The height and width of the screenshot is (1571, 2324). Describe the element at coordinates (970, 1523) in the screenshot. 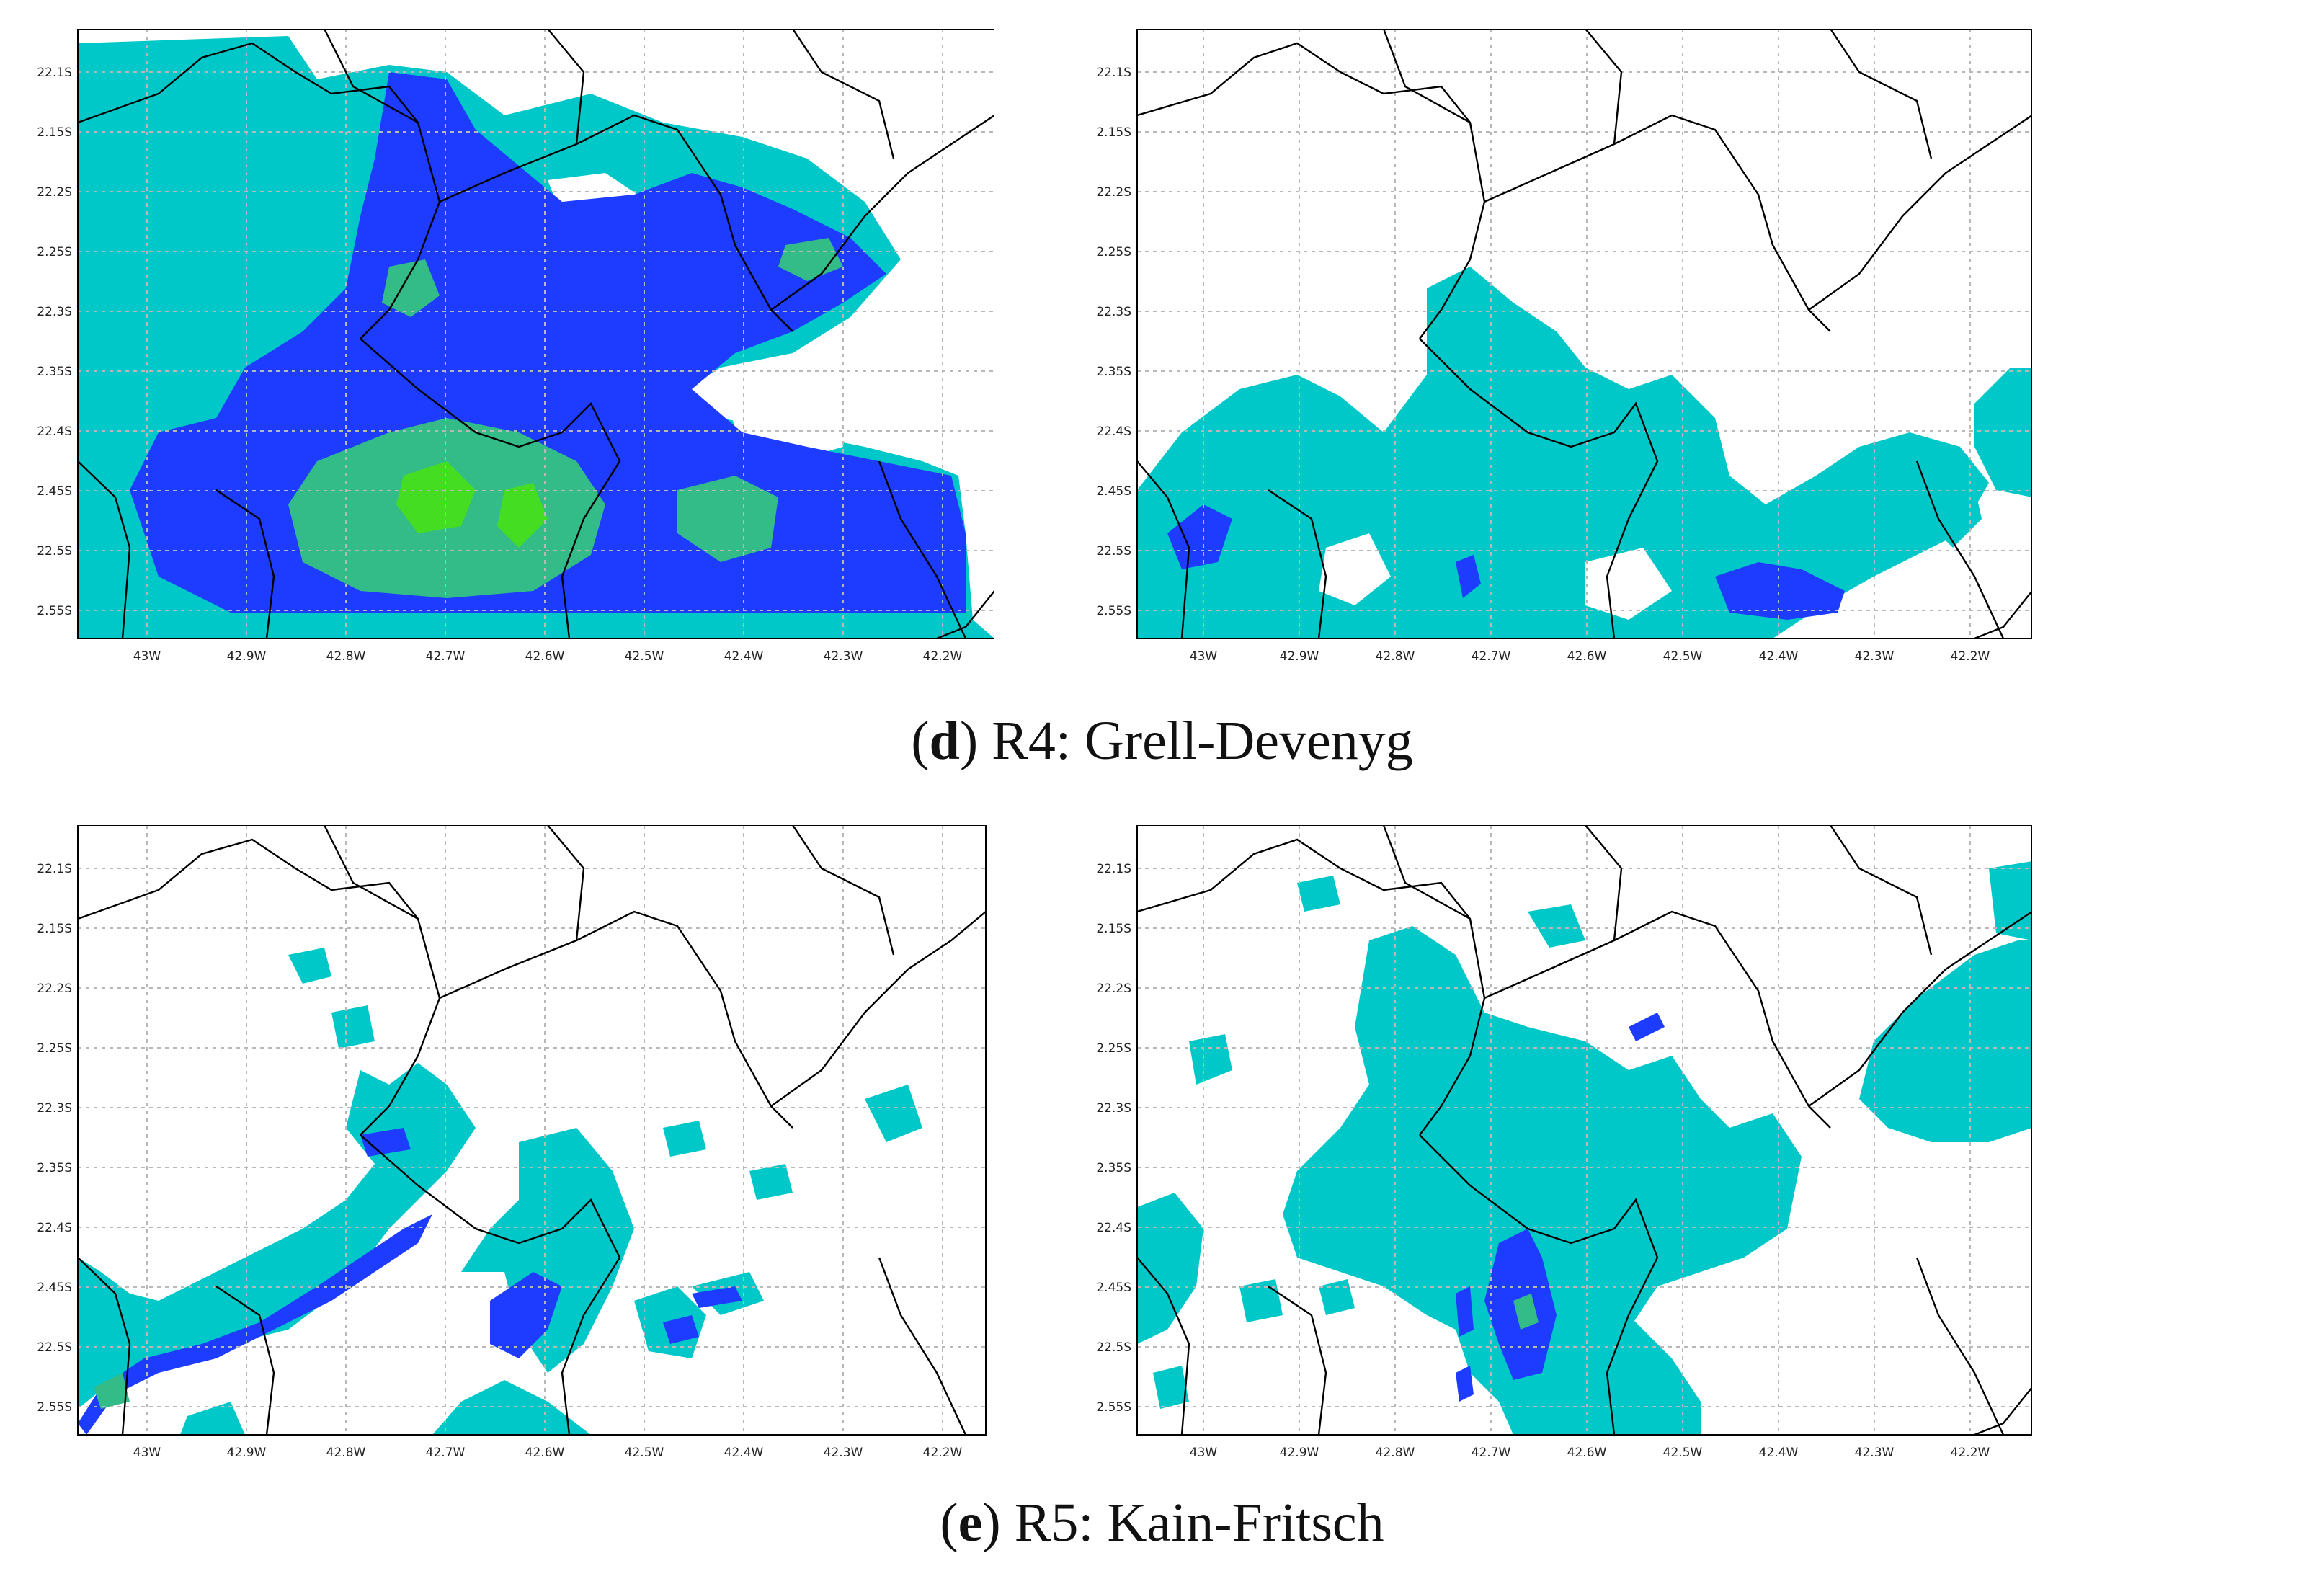

I see `caption-letter: e` at that location.